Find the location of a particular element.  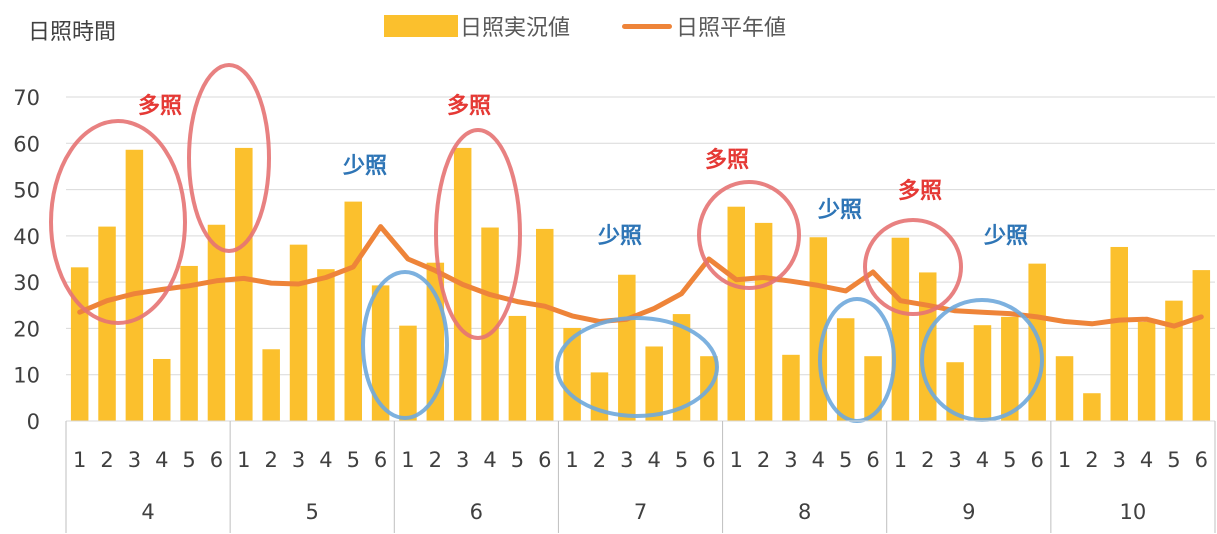

y-tick-label: 50 is located at coordinates (26, 191).